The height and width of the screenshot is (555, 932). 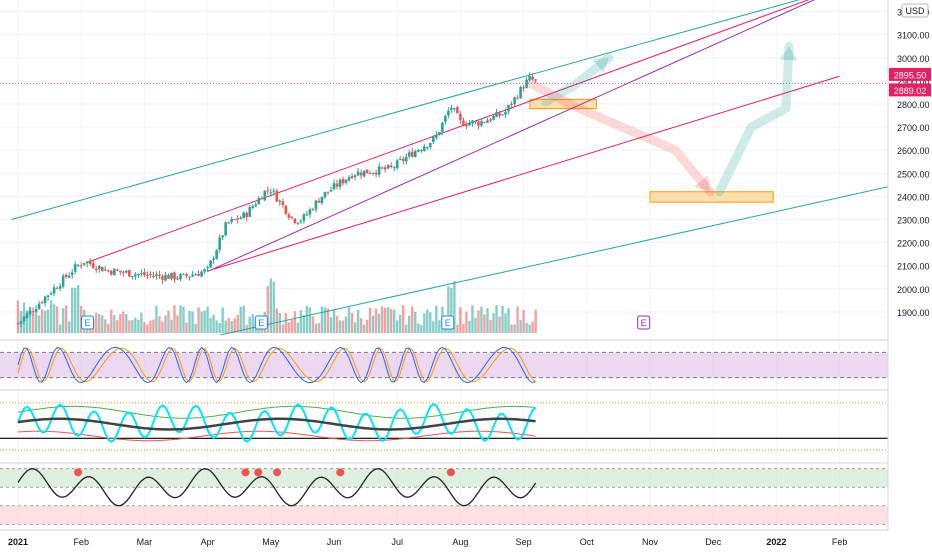 I want to click on price-tick-label: 2600.00, so click(x=913, y=151).